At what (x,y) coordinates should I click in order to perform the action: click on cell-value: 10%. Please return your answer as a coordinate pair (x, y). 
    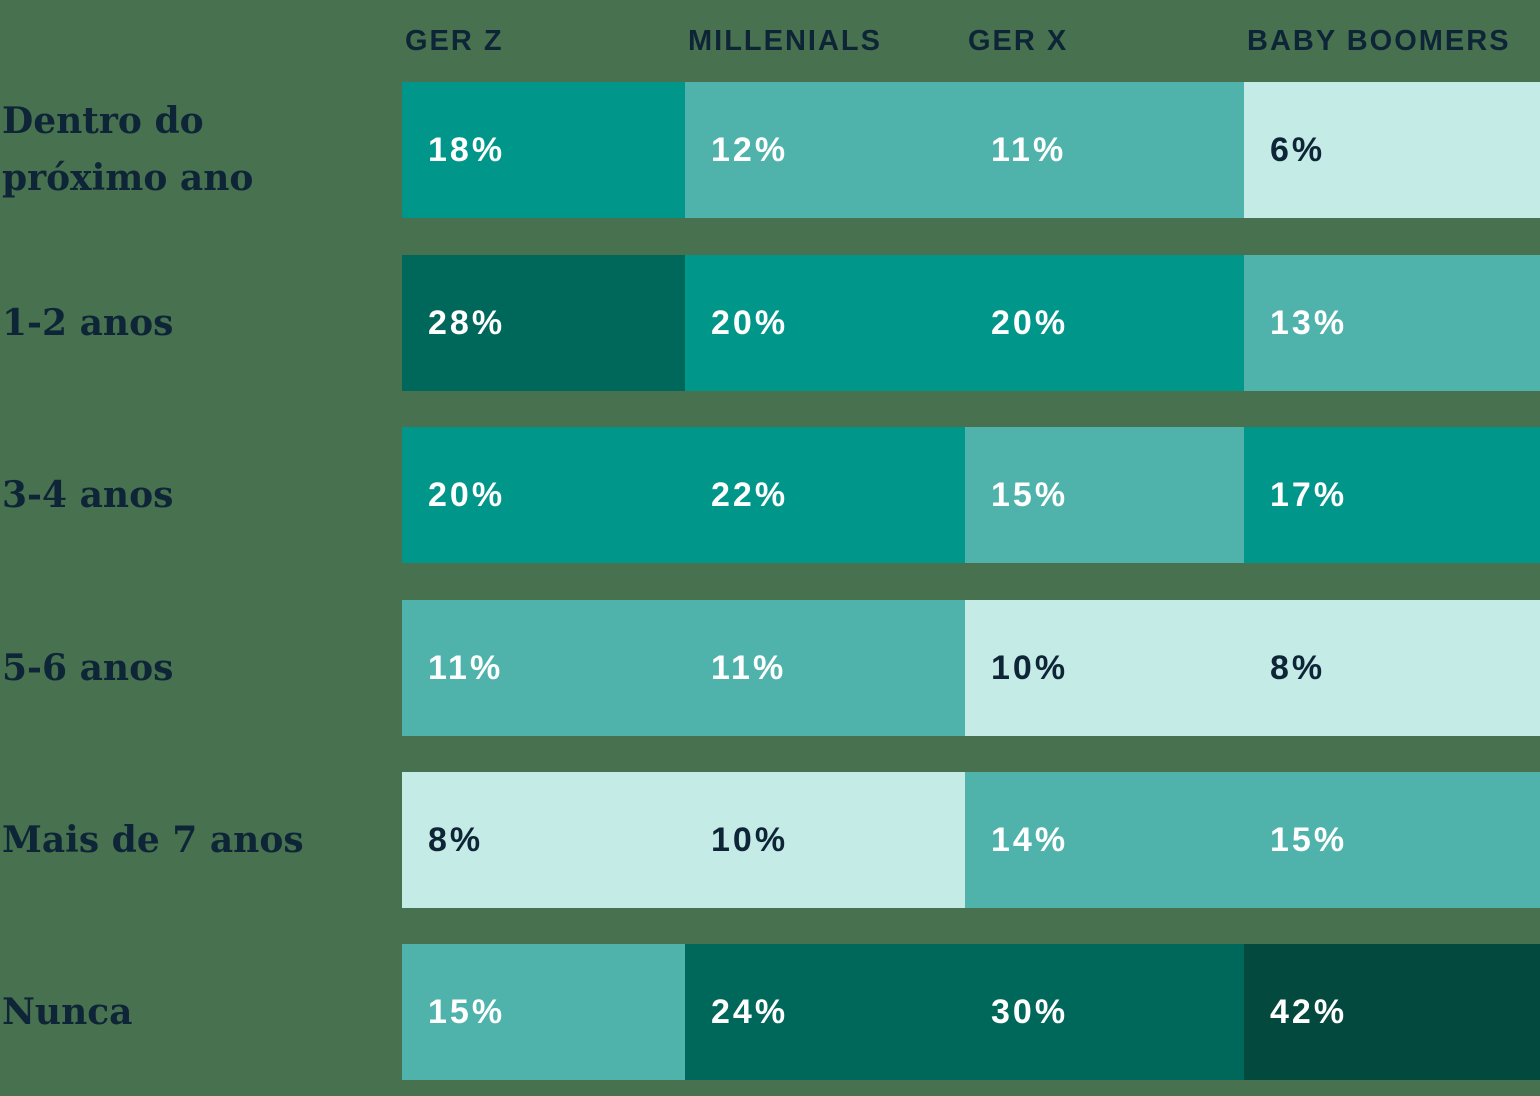
    Looking at the image, I should click on (736, 840).